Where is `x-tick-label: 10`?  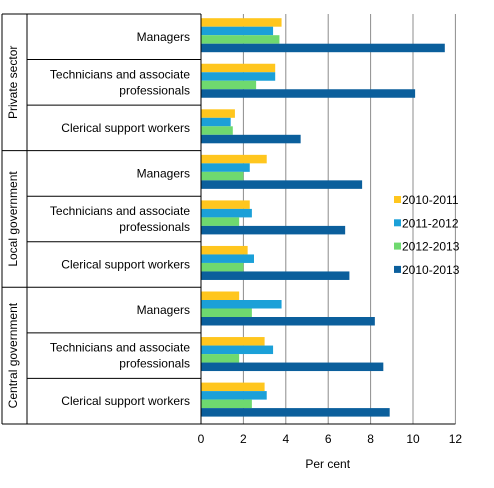 x-tick-label: 10 is located at coordinates (413, 439).